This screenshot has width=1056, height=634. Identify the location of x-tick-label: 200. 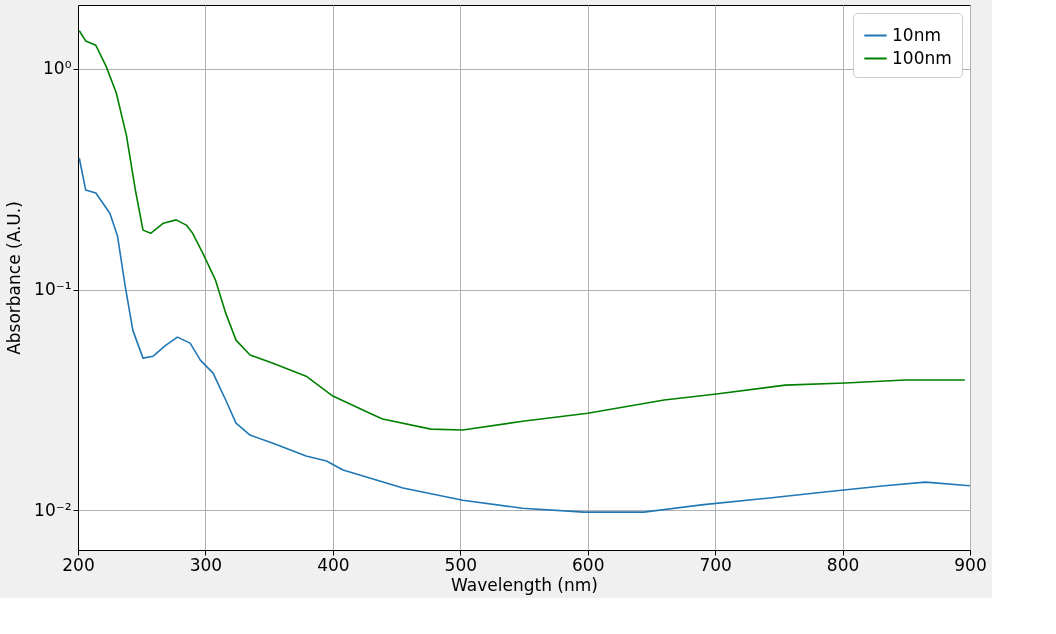
(78, 564).